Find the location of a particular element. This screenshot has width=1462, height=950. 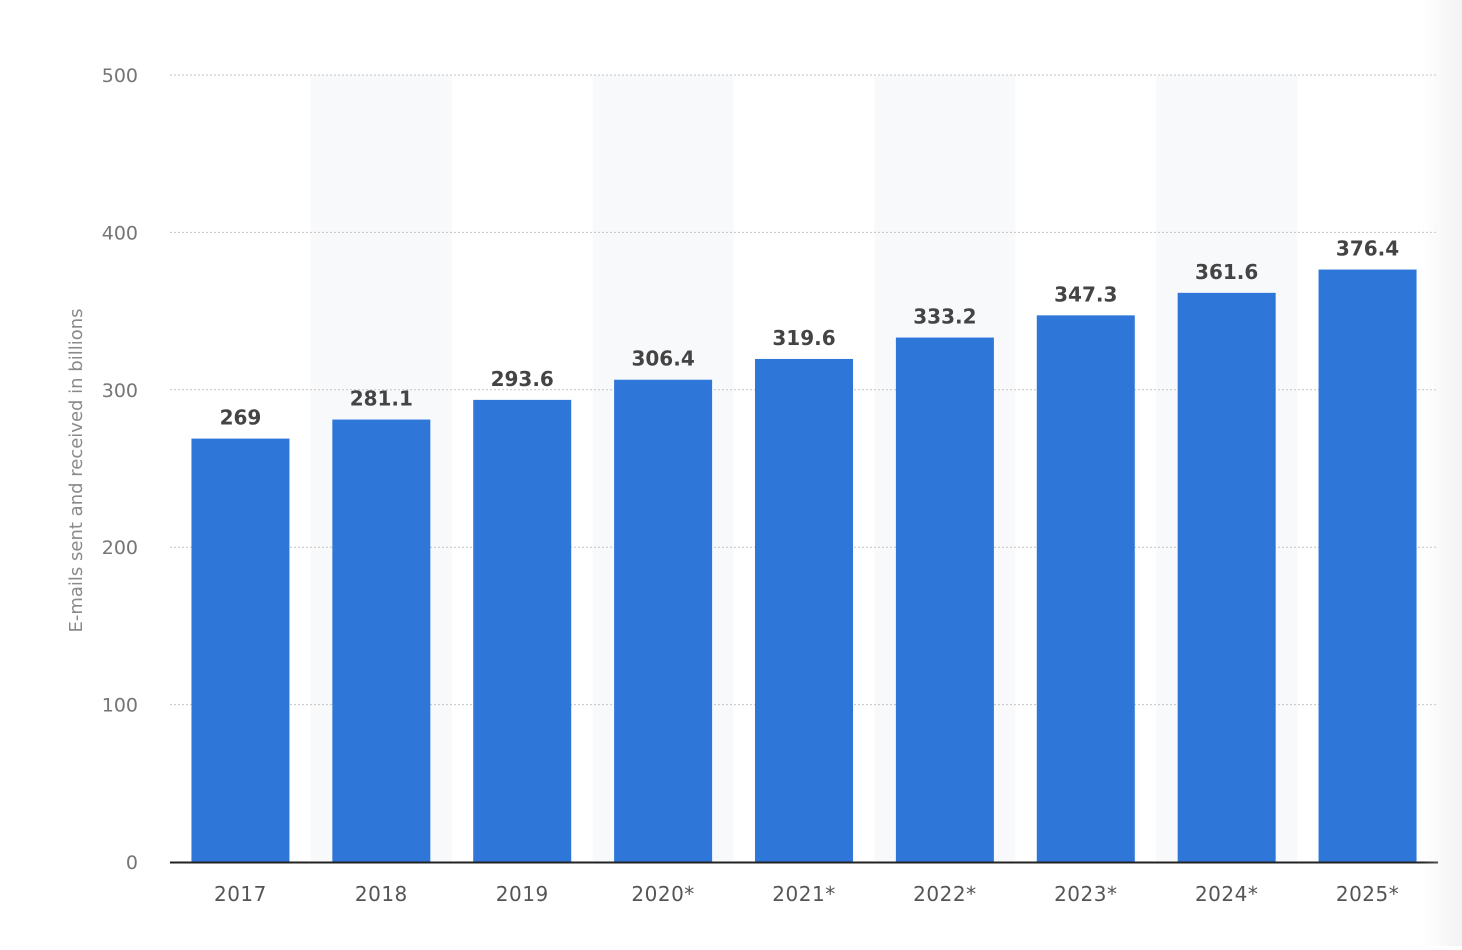

bar-value-label: 269 is located at coordinates (241, 418).